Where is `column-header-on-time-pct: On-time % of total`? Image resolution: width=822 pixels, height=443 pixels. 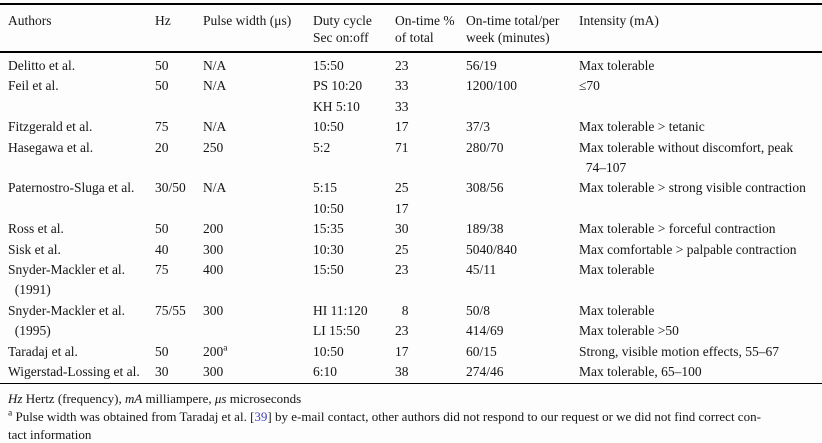
column-header-on-time-pct: On-time % of total is located at coordinates (425, 29).